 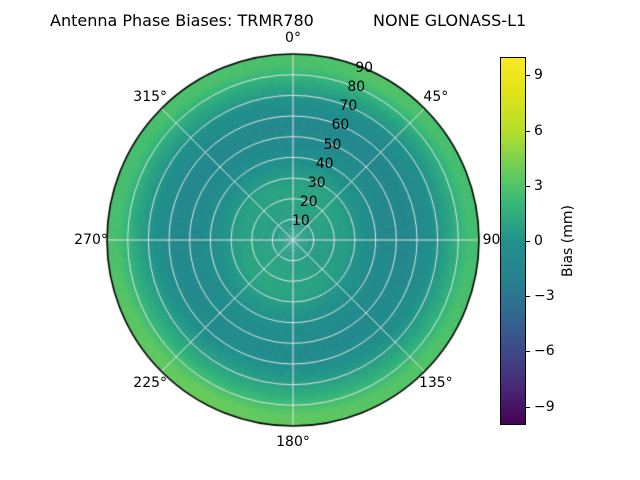 What do you see at coordinates (450, 20) in the screenshot?
I see `chart-subtitle: NONE GLONASS-L1` at bounding box center [450, 20].